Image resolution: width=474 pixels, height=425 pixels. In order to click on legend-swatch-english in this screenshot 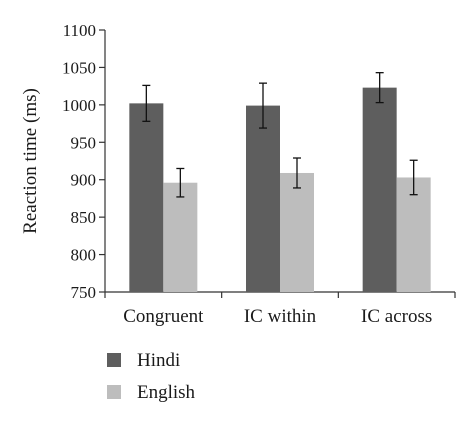, I will do `click(114, 392)`.